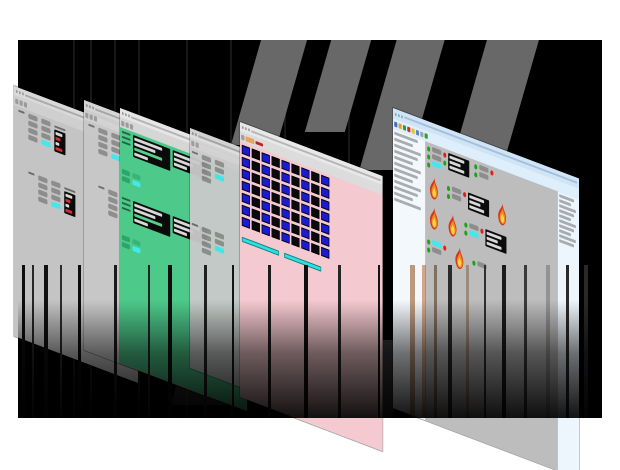  Describe the element at coordinates (568, 330) in the screenshot. I see `window-5-right-panel` at that location.